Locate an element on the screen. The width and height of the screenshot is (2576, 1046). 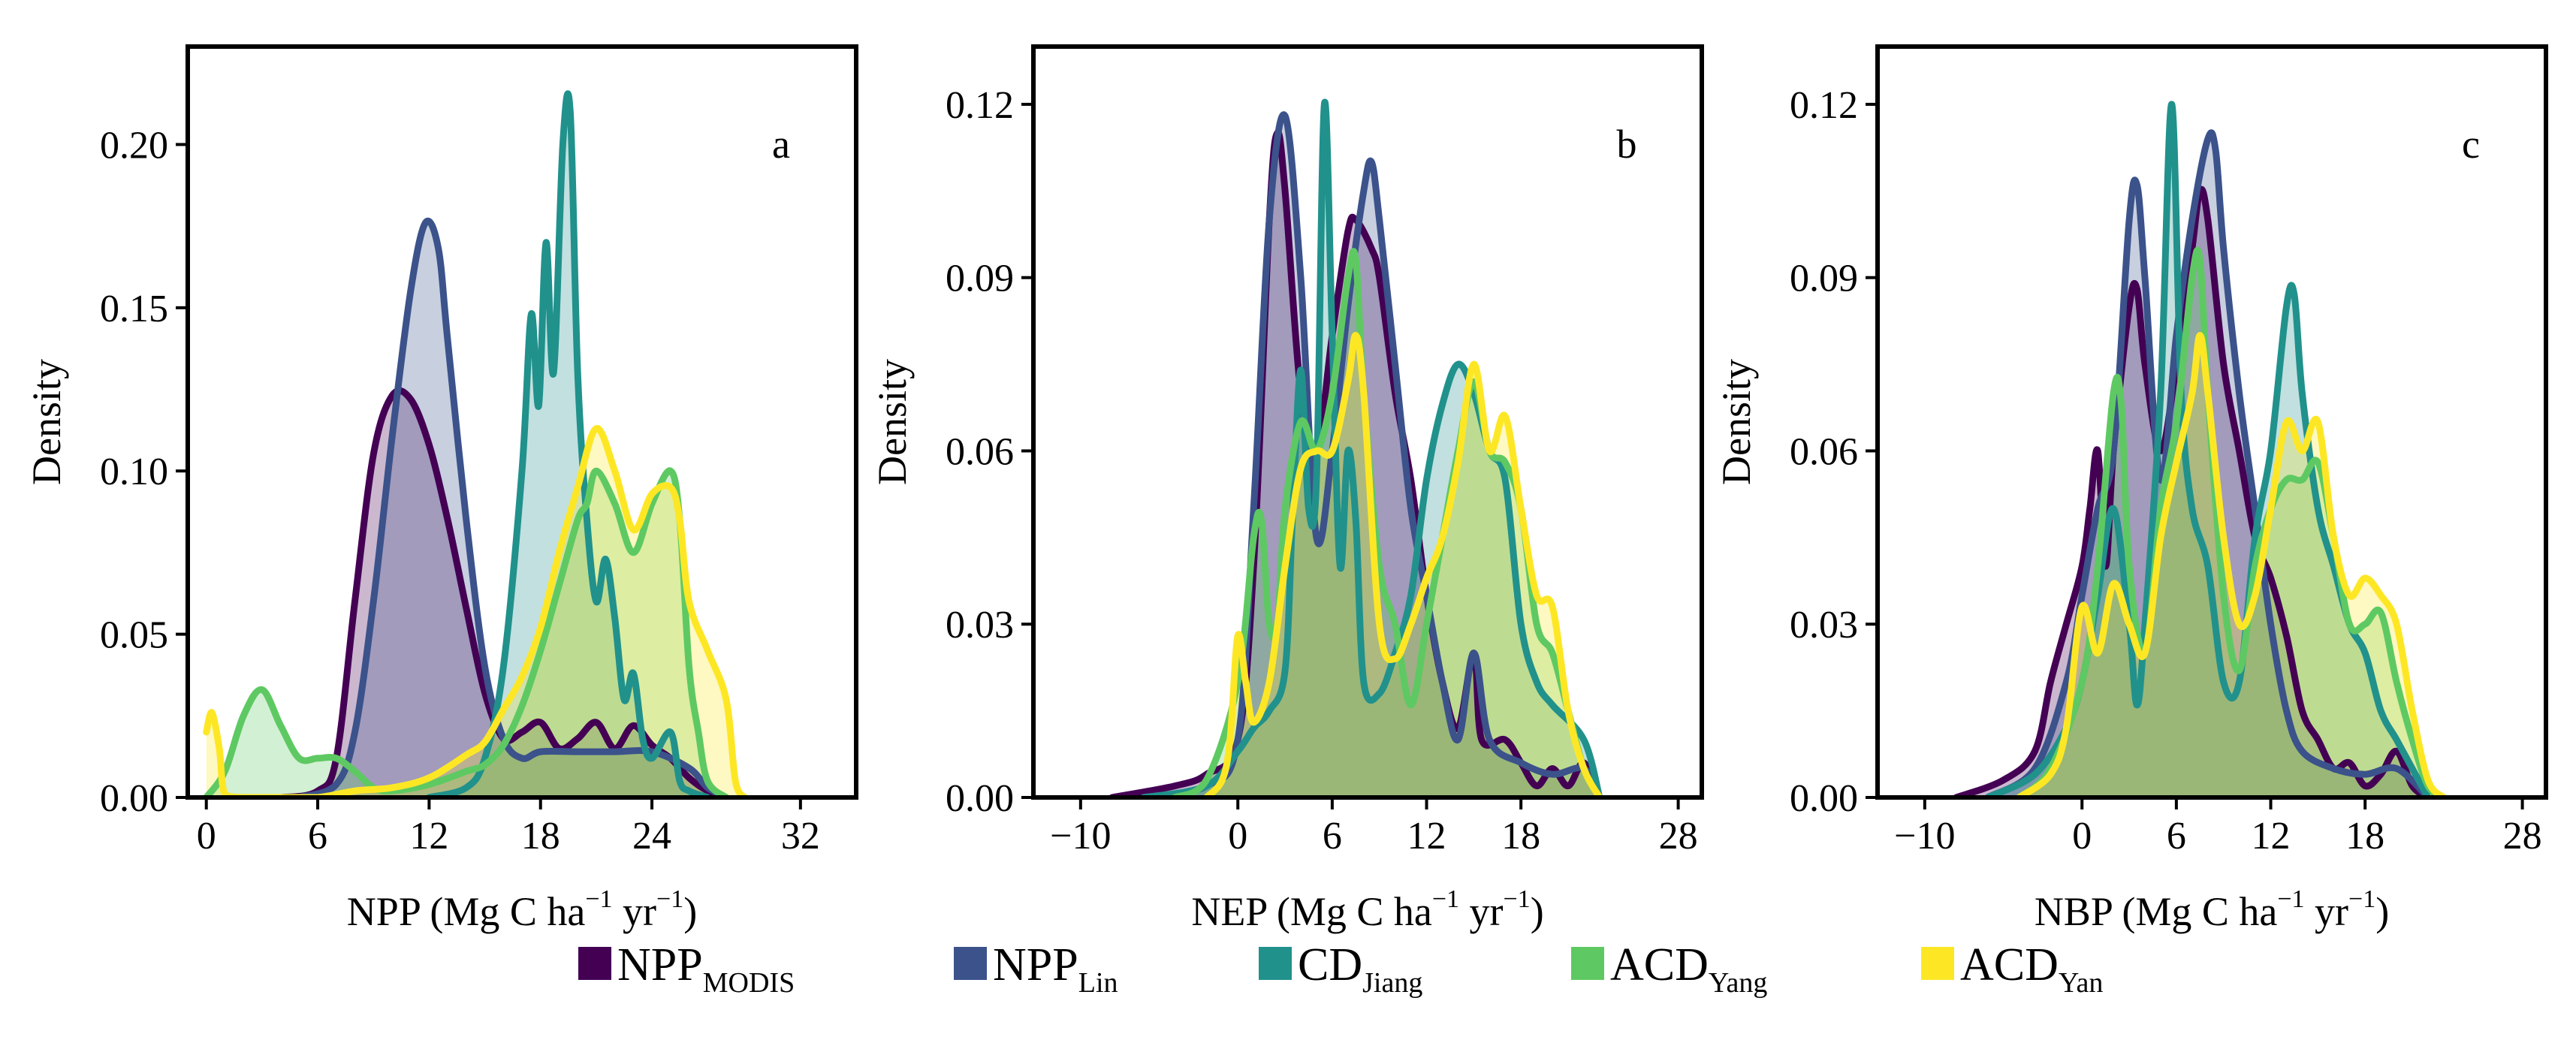
legend-item-cd-jiang: CDJiang is located at coordinates (1340, 969).